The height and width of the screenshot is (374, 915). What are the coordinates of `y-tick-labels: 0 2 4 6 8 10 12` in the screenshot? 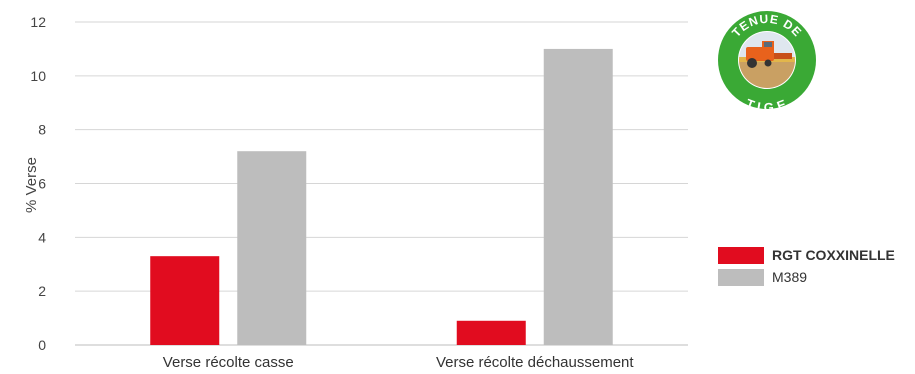 It's located at (38, 183).